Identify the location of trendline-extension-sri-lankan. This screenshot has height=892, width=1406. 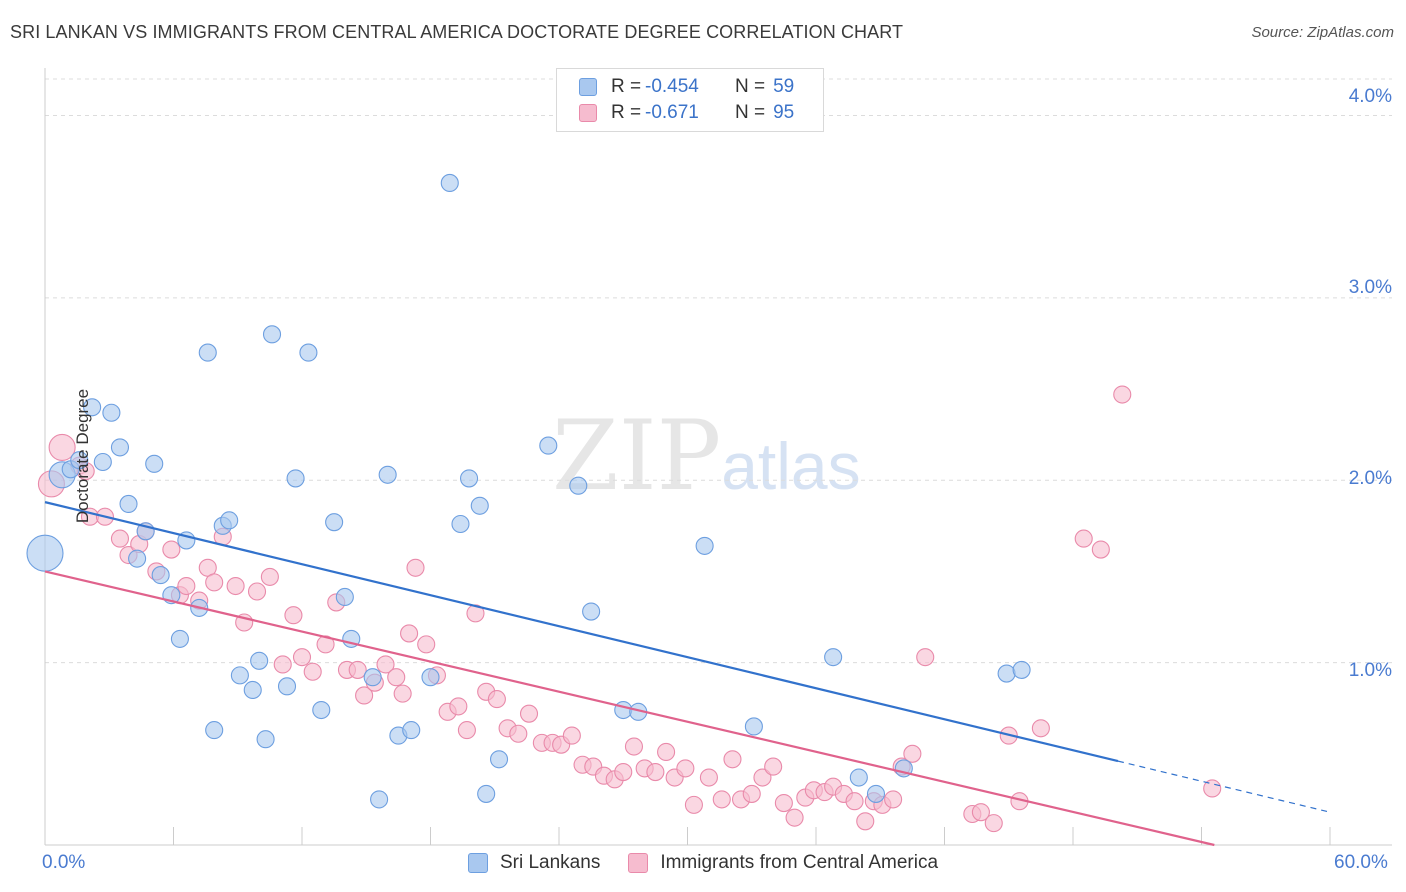
(1224, 786).